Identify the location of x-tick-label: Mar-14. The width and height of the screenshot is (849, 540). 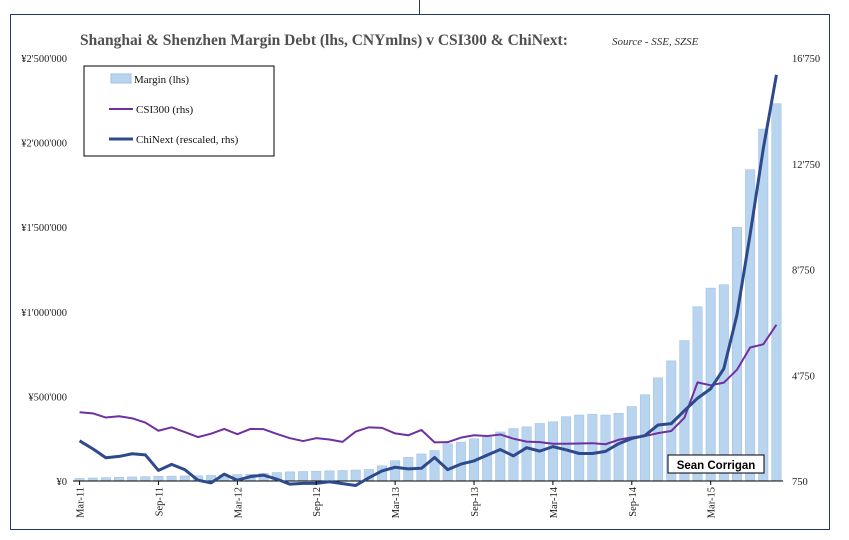
(554, 502).